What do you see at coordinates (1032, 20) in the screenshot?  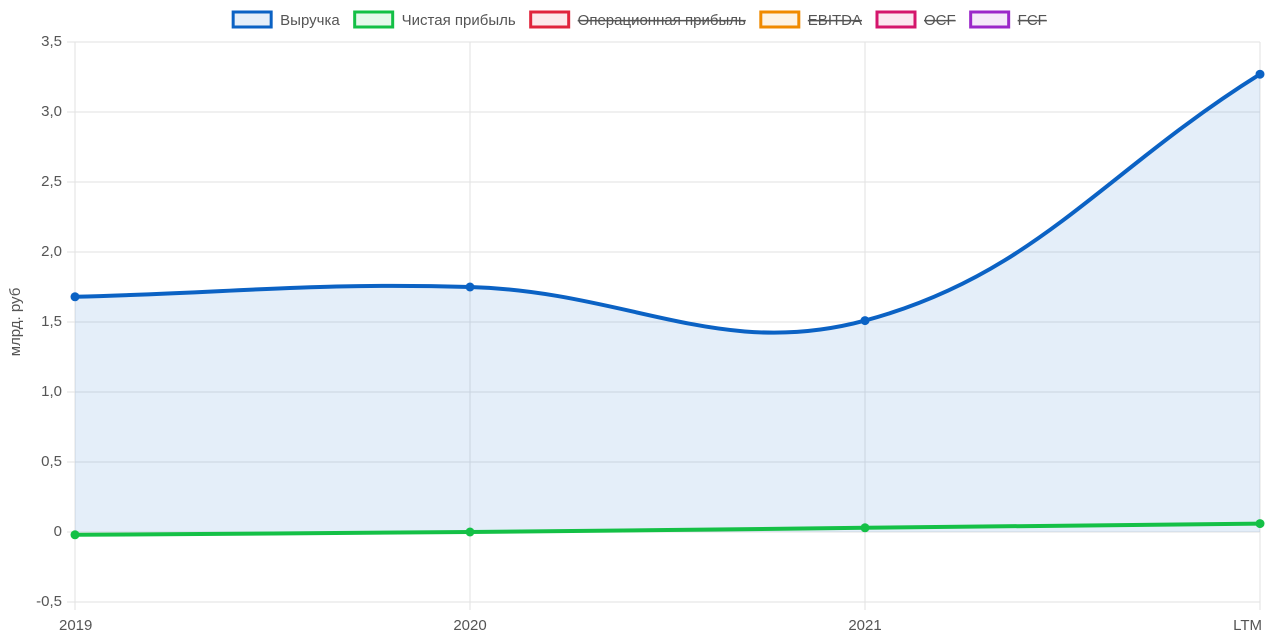 I see `legend-label: FCF` at bounding box center [1032, 20].